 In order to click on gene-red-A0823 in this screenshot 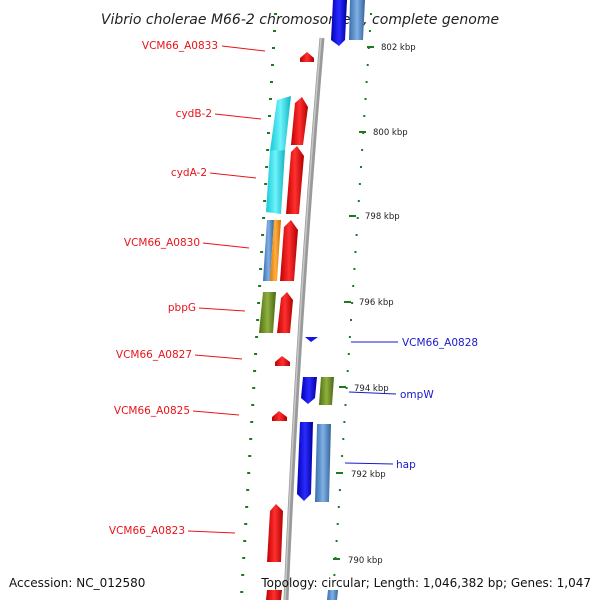, I will do `click(275, 533)`.